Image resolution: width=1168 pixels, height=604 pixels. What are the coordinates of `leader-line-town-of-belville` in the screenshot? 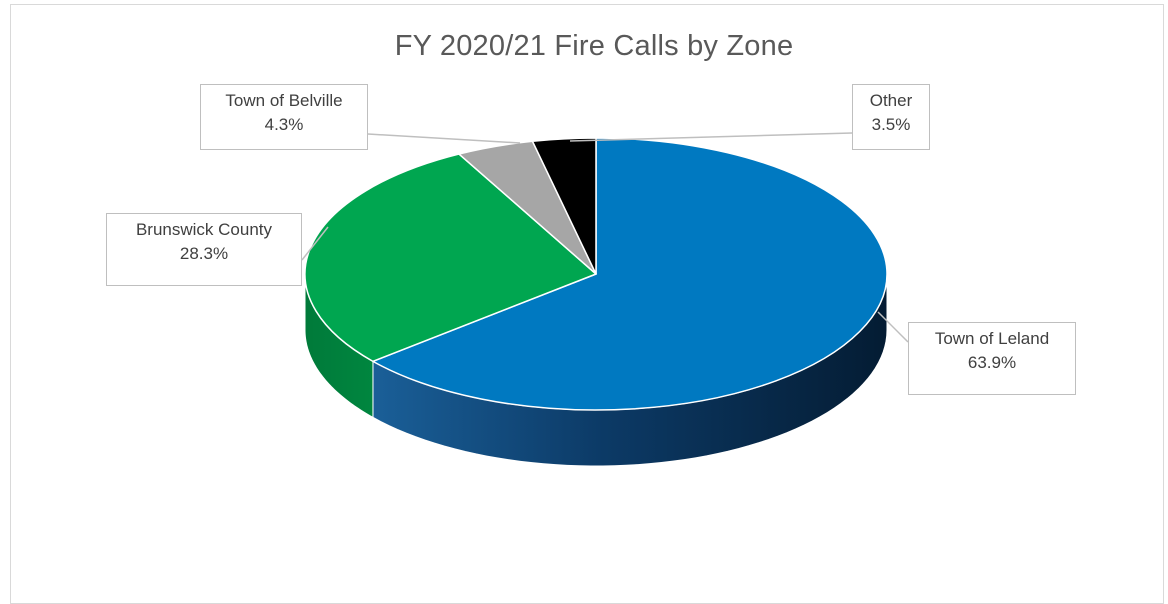 It's located at (444, 138).